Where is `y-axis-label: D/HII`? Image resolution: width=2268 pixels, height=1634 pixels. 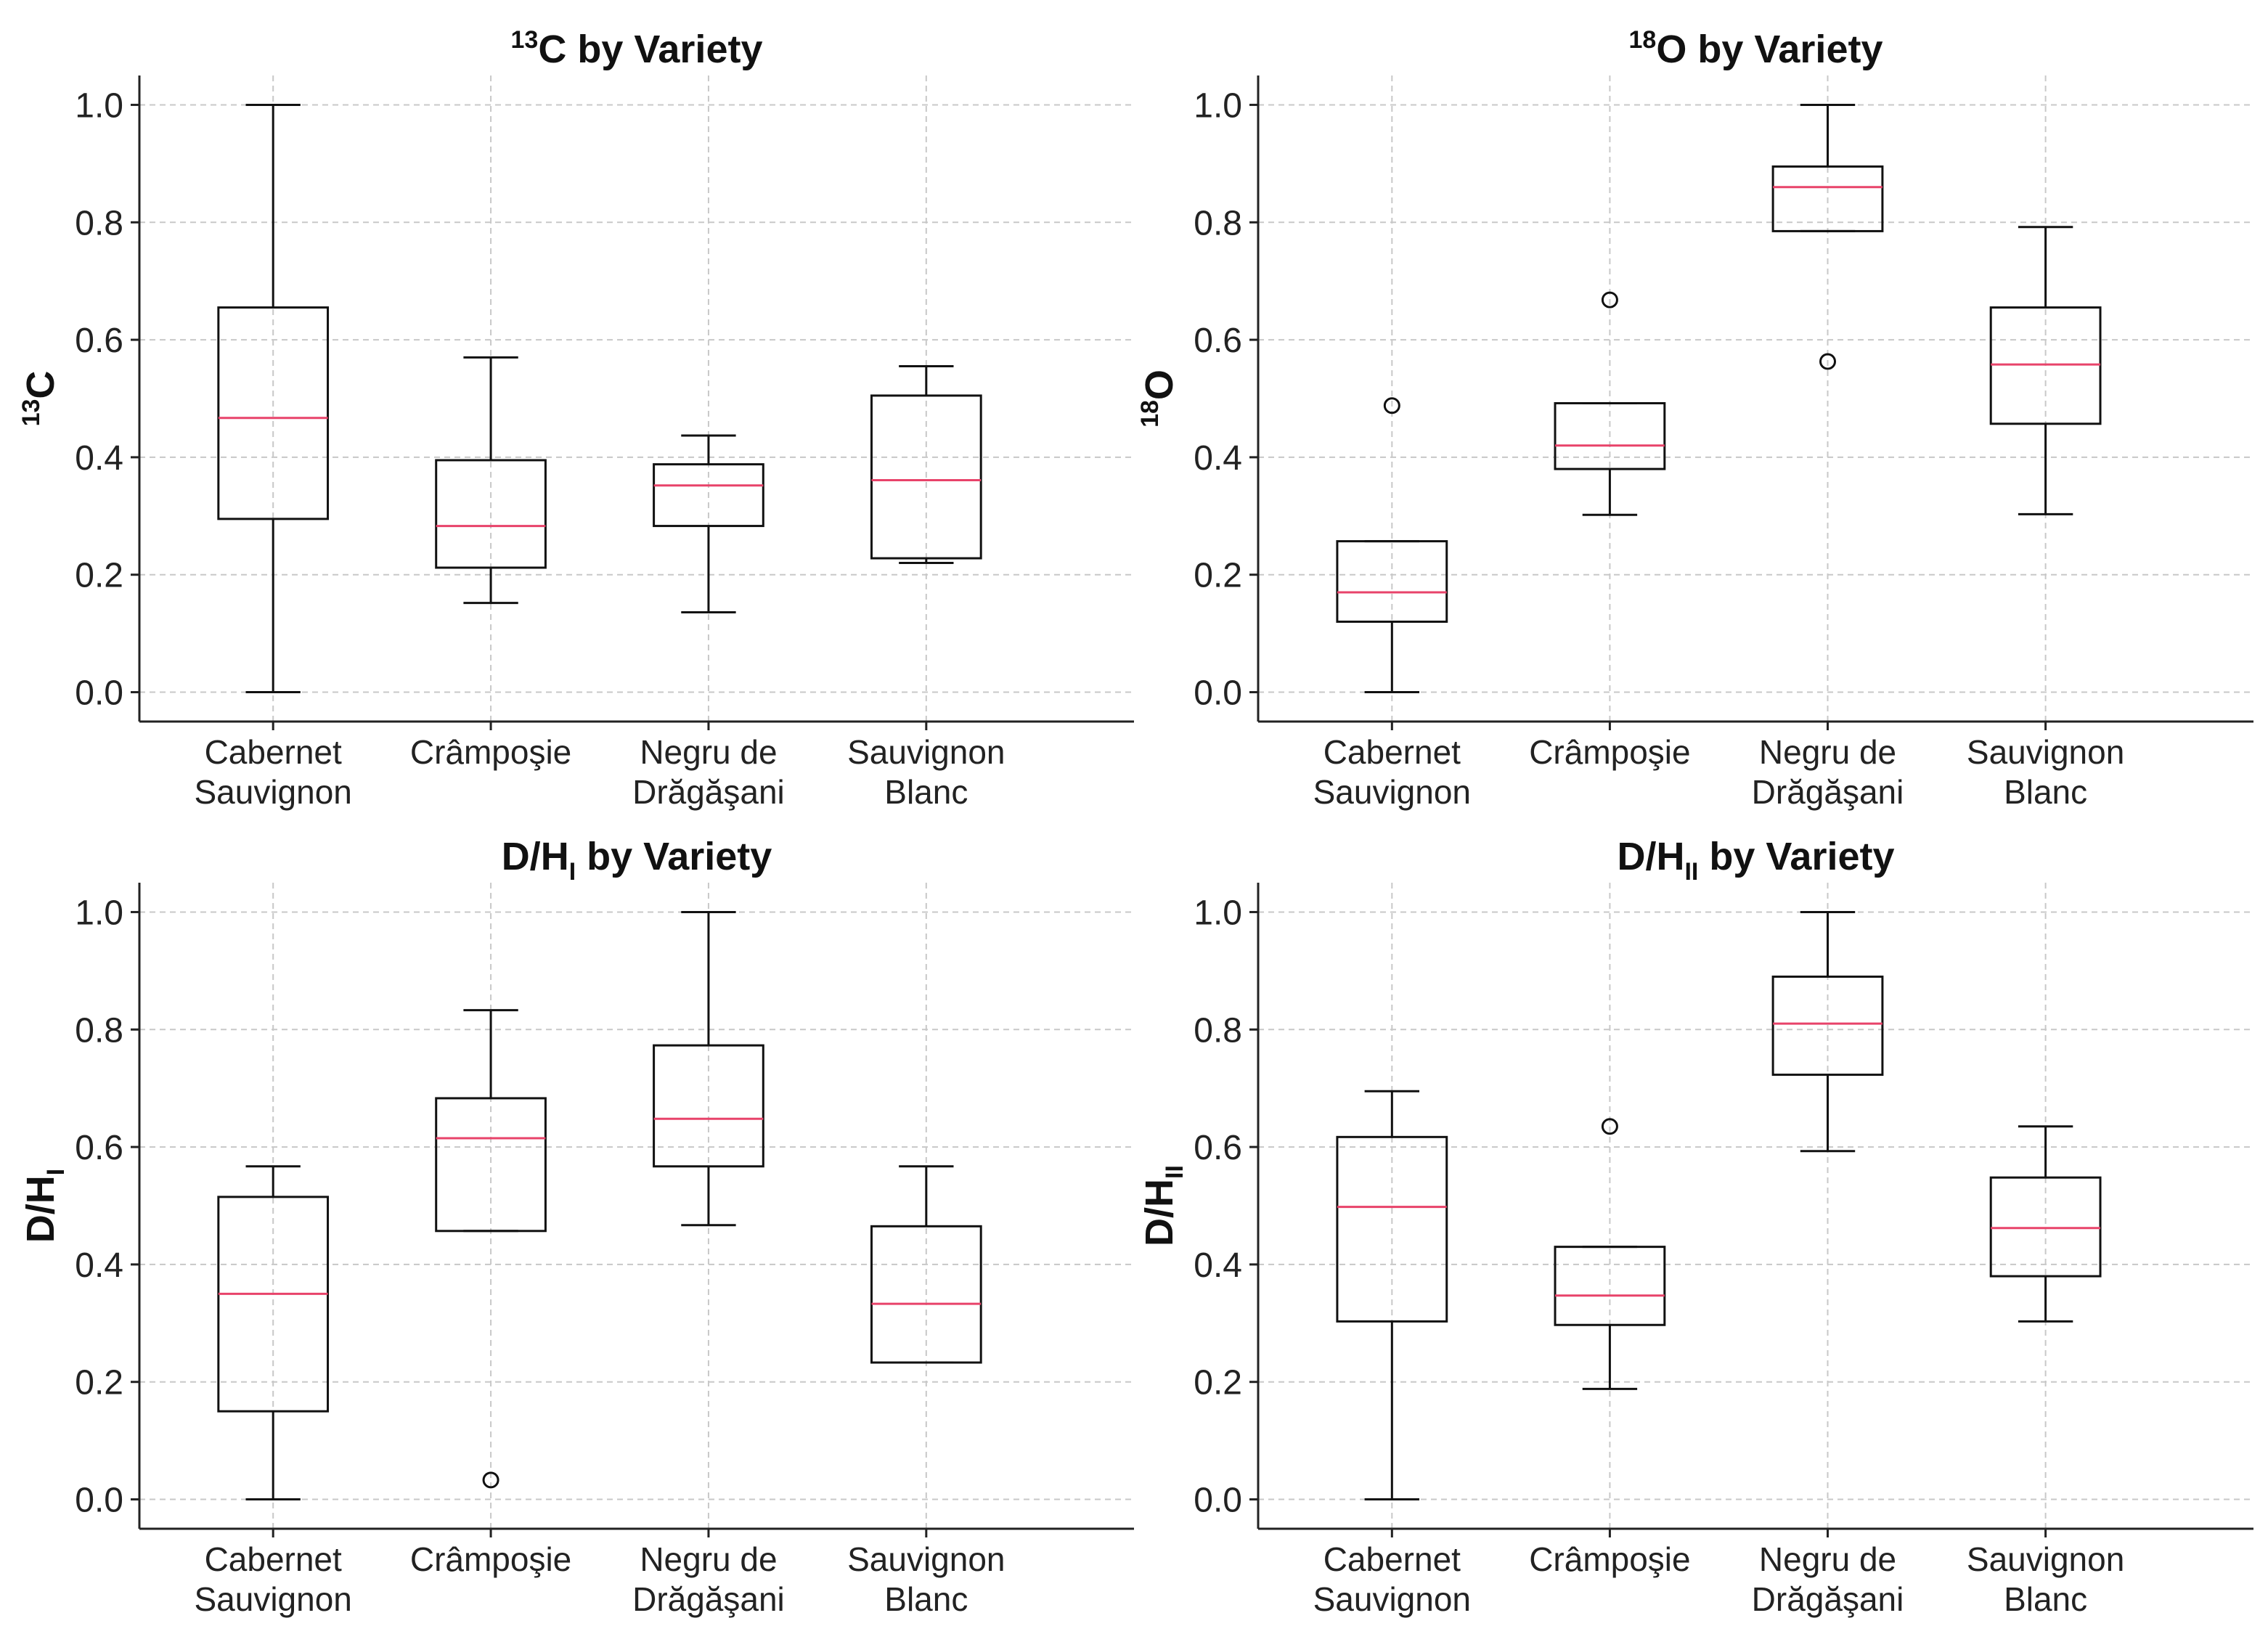
y-axis-label: D/HII is located at coordinates (1163, 1205).